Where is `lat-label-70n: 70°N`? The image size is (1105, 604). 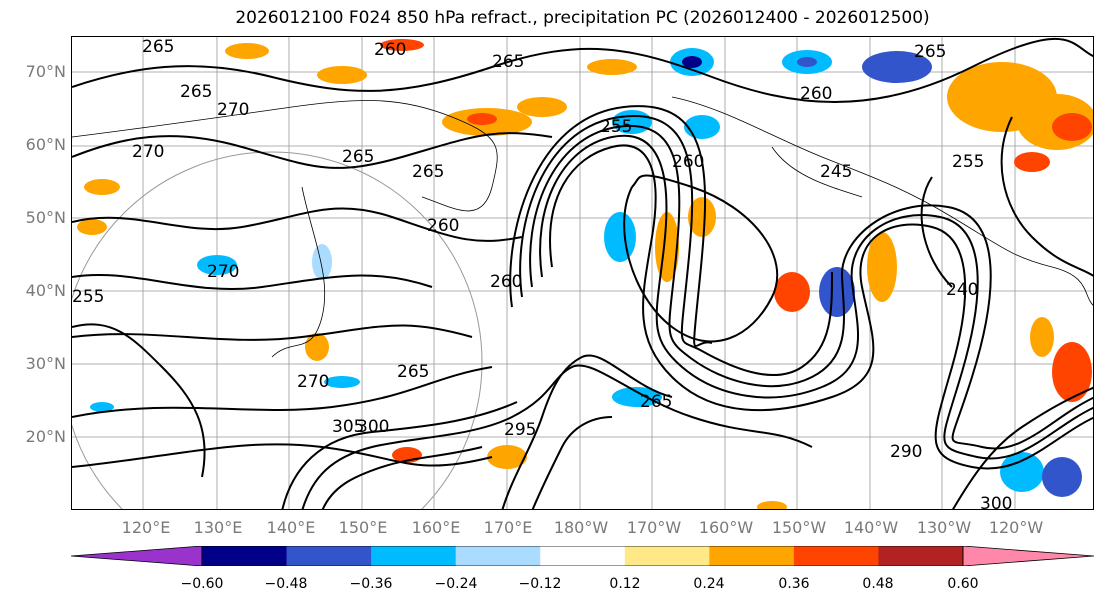
lat-label-70n: 70°N is located at coordinates (45, 71).